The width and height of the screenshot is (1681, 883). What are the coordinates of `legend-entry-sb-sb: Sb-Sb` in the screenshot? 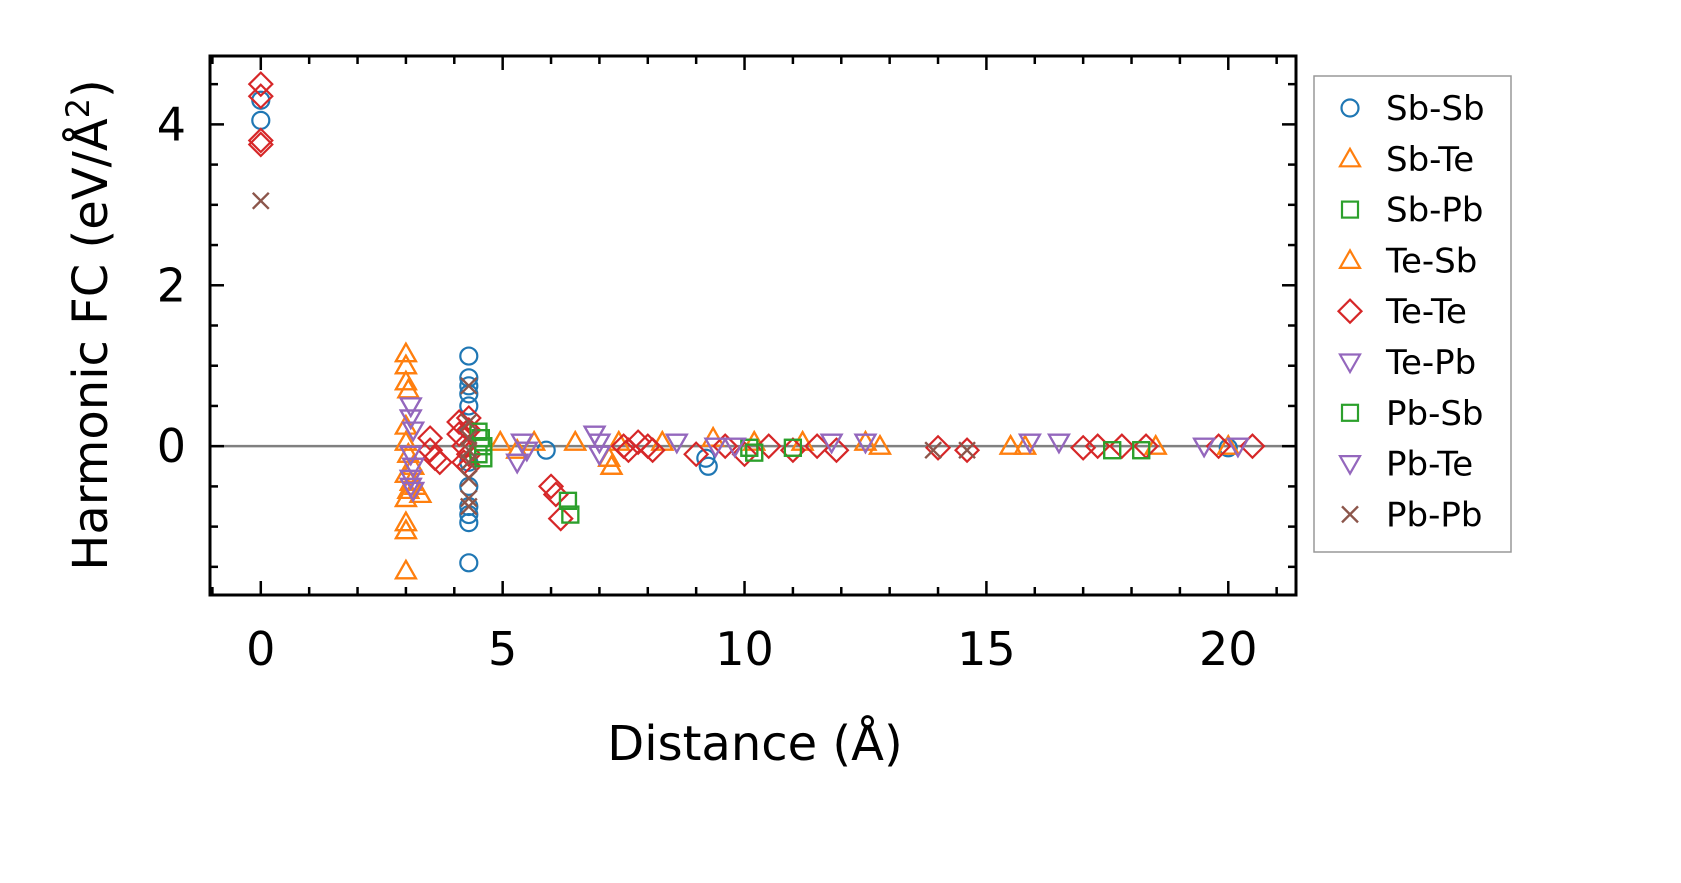 It's located at (1412, 109).